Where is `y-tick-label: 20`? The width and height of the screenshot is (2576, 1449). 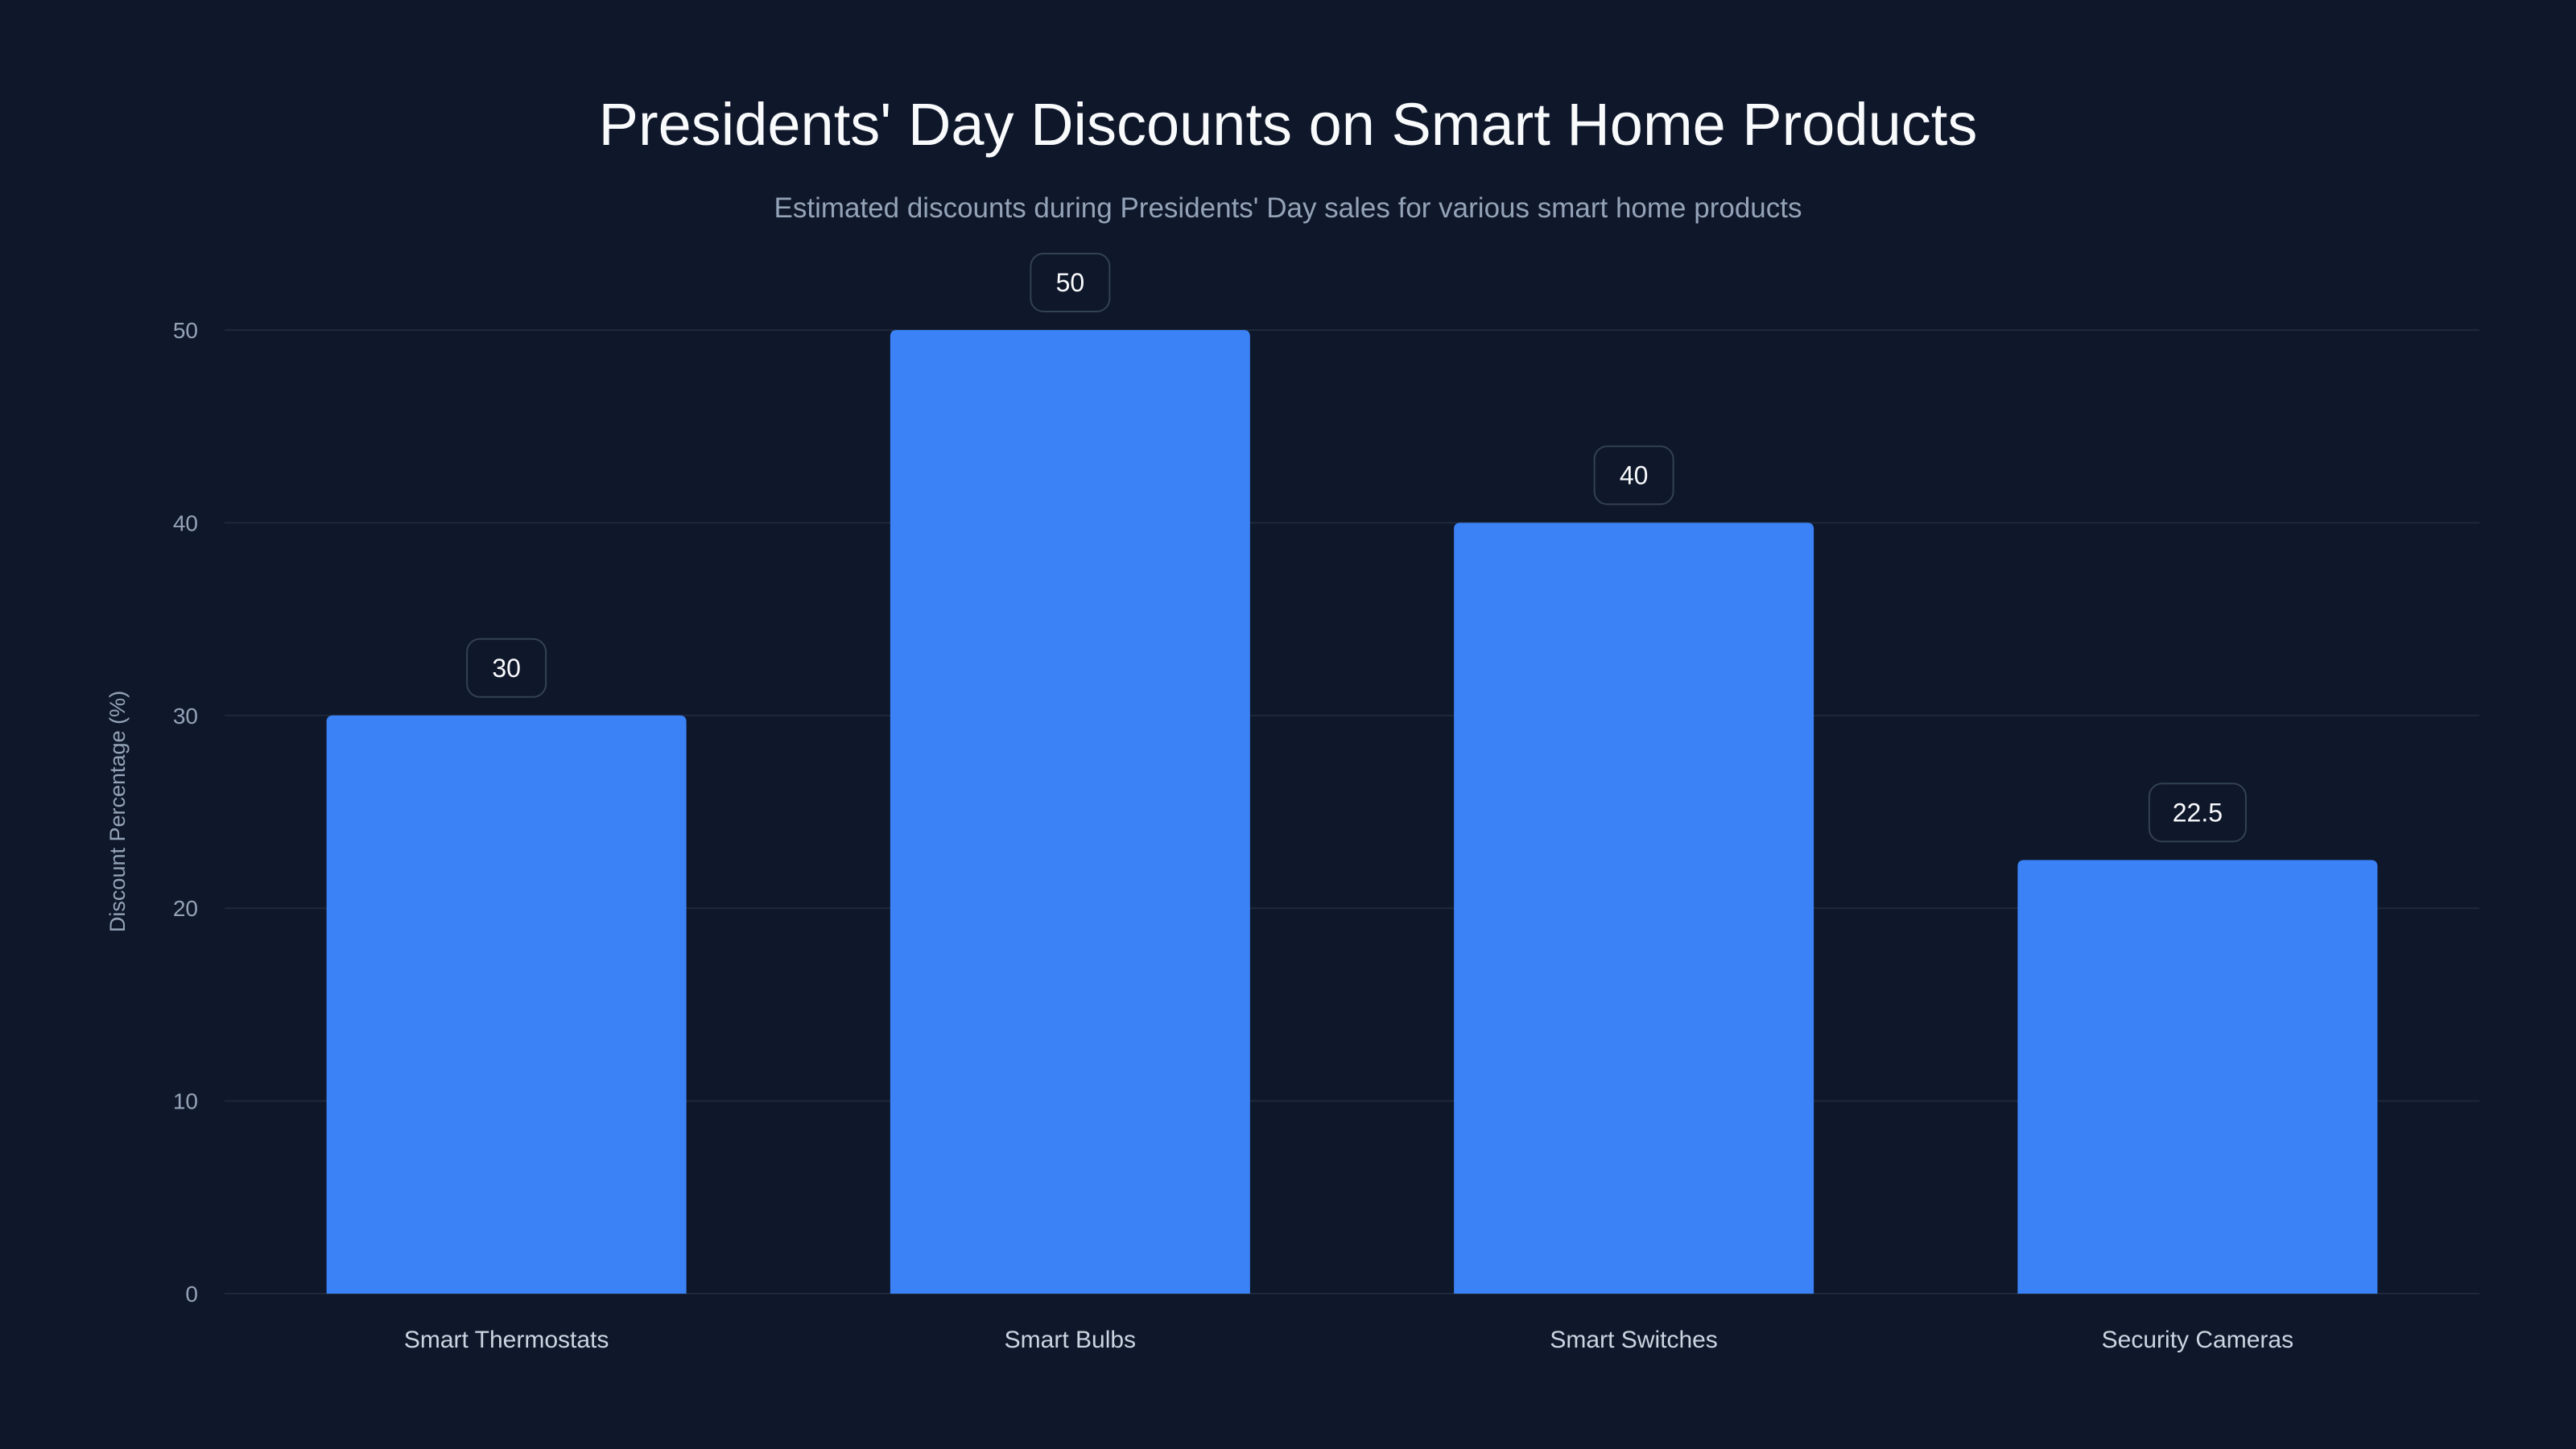
y-tick-label: 20 is located at coordinates (185, 908).